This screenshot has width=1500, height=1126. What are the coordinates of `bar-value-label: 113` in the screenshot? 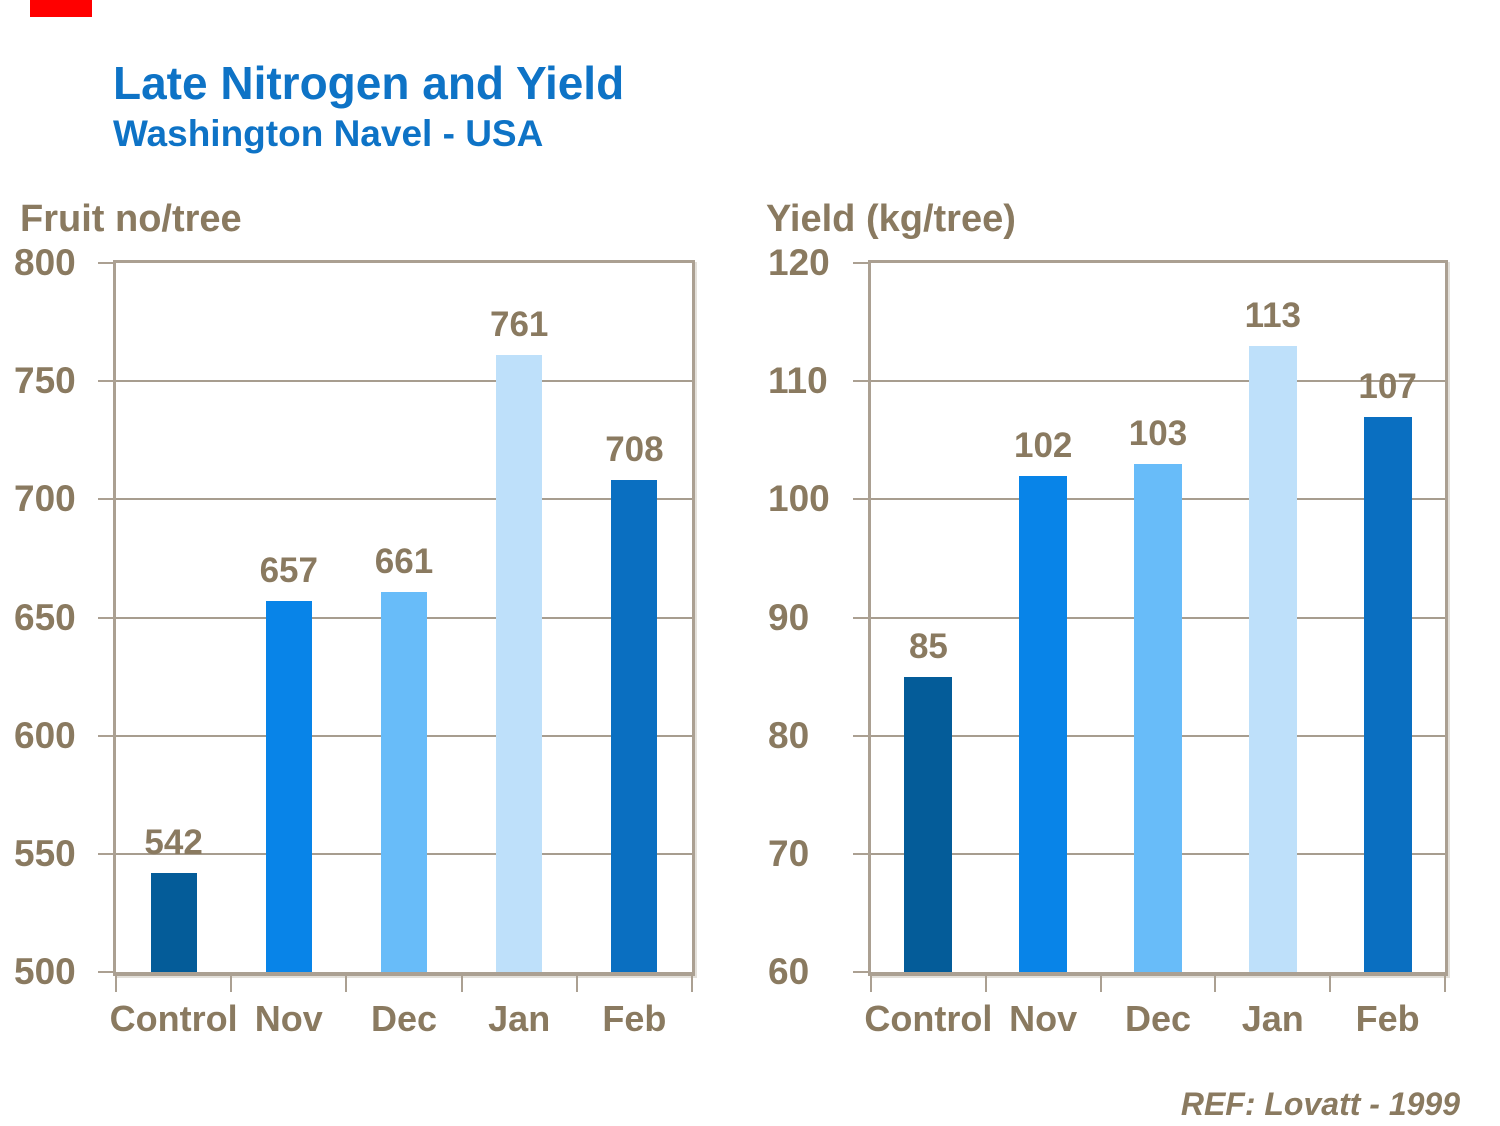 It's located at (1273, 315).